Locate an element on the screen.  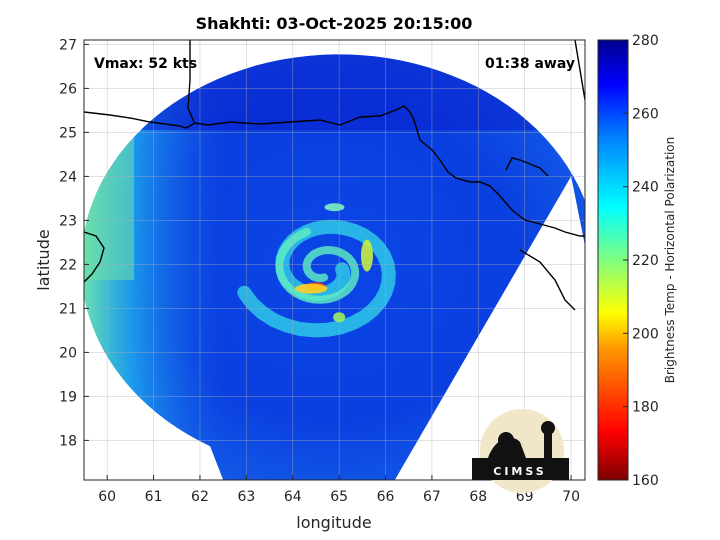
colorbar-tick-label: 160 is located at coordinates (645, 481).